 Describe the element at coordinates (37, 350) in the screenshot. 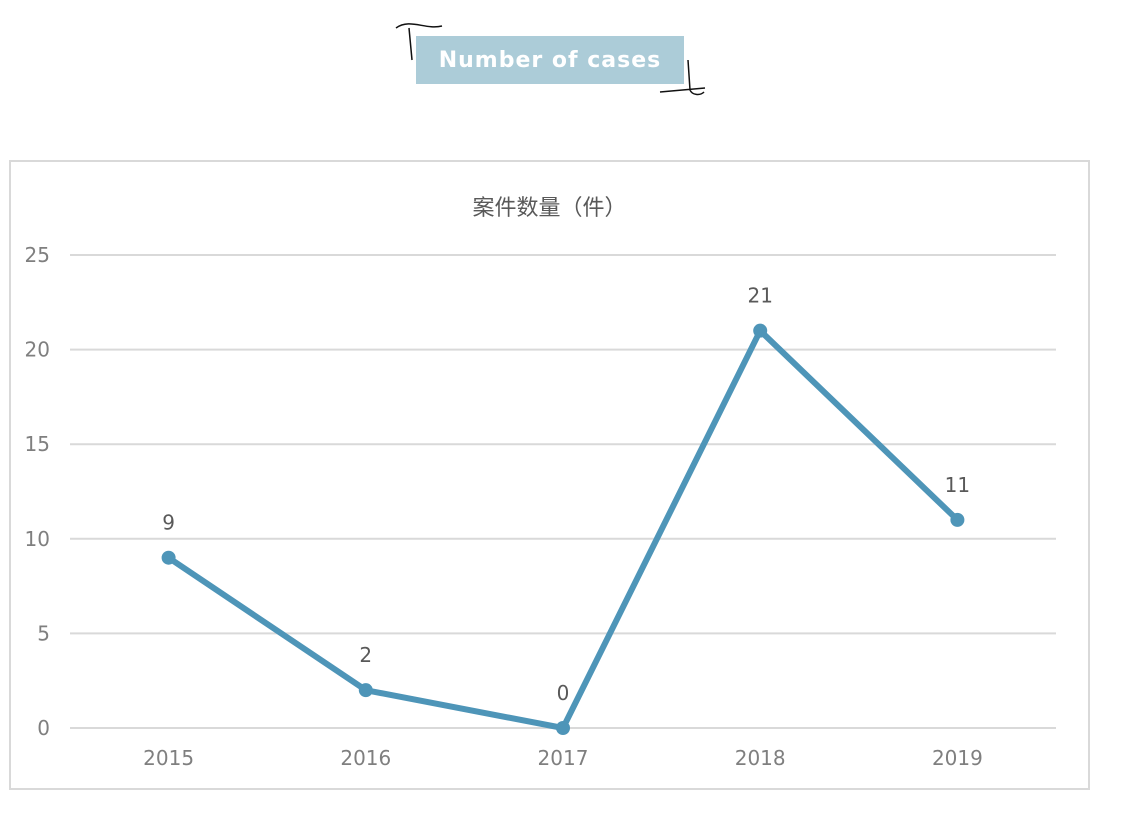

I see `y-tick-label: 20` at that location.